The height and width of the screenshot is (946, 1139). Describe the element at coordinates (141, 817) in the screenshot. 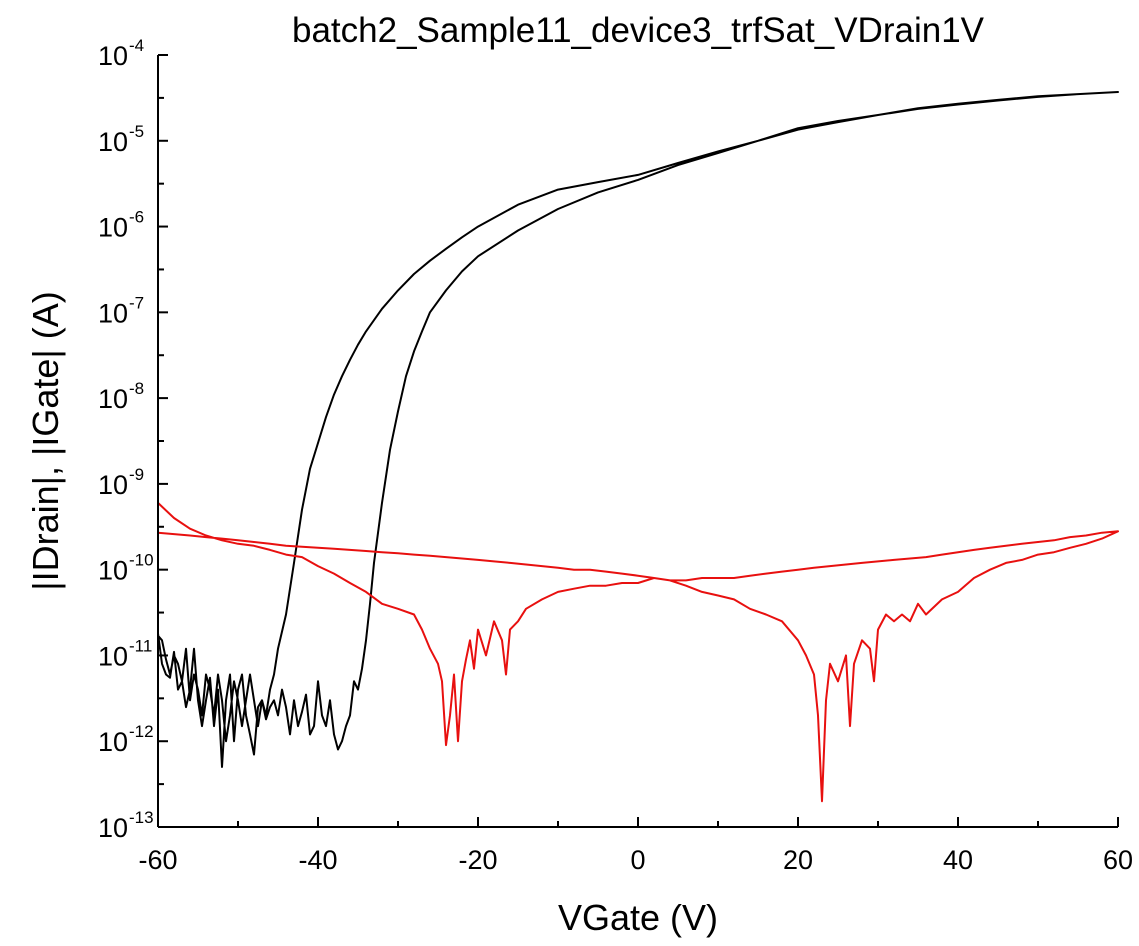

I see `y-tick-exponent: -13` at that location.